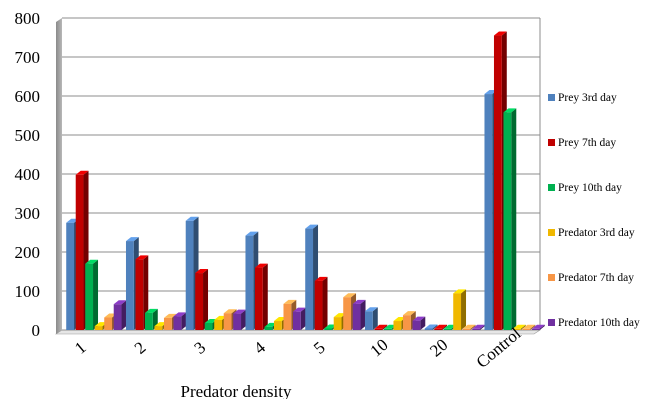 The height and width of the screenshot is (399, 645). Describe the element at coordinates (319, 348) in the screenshot. I see `x-tick-label: 5` at that location.